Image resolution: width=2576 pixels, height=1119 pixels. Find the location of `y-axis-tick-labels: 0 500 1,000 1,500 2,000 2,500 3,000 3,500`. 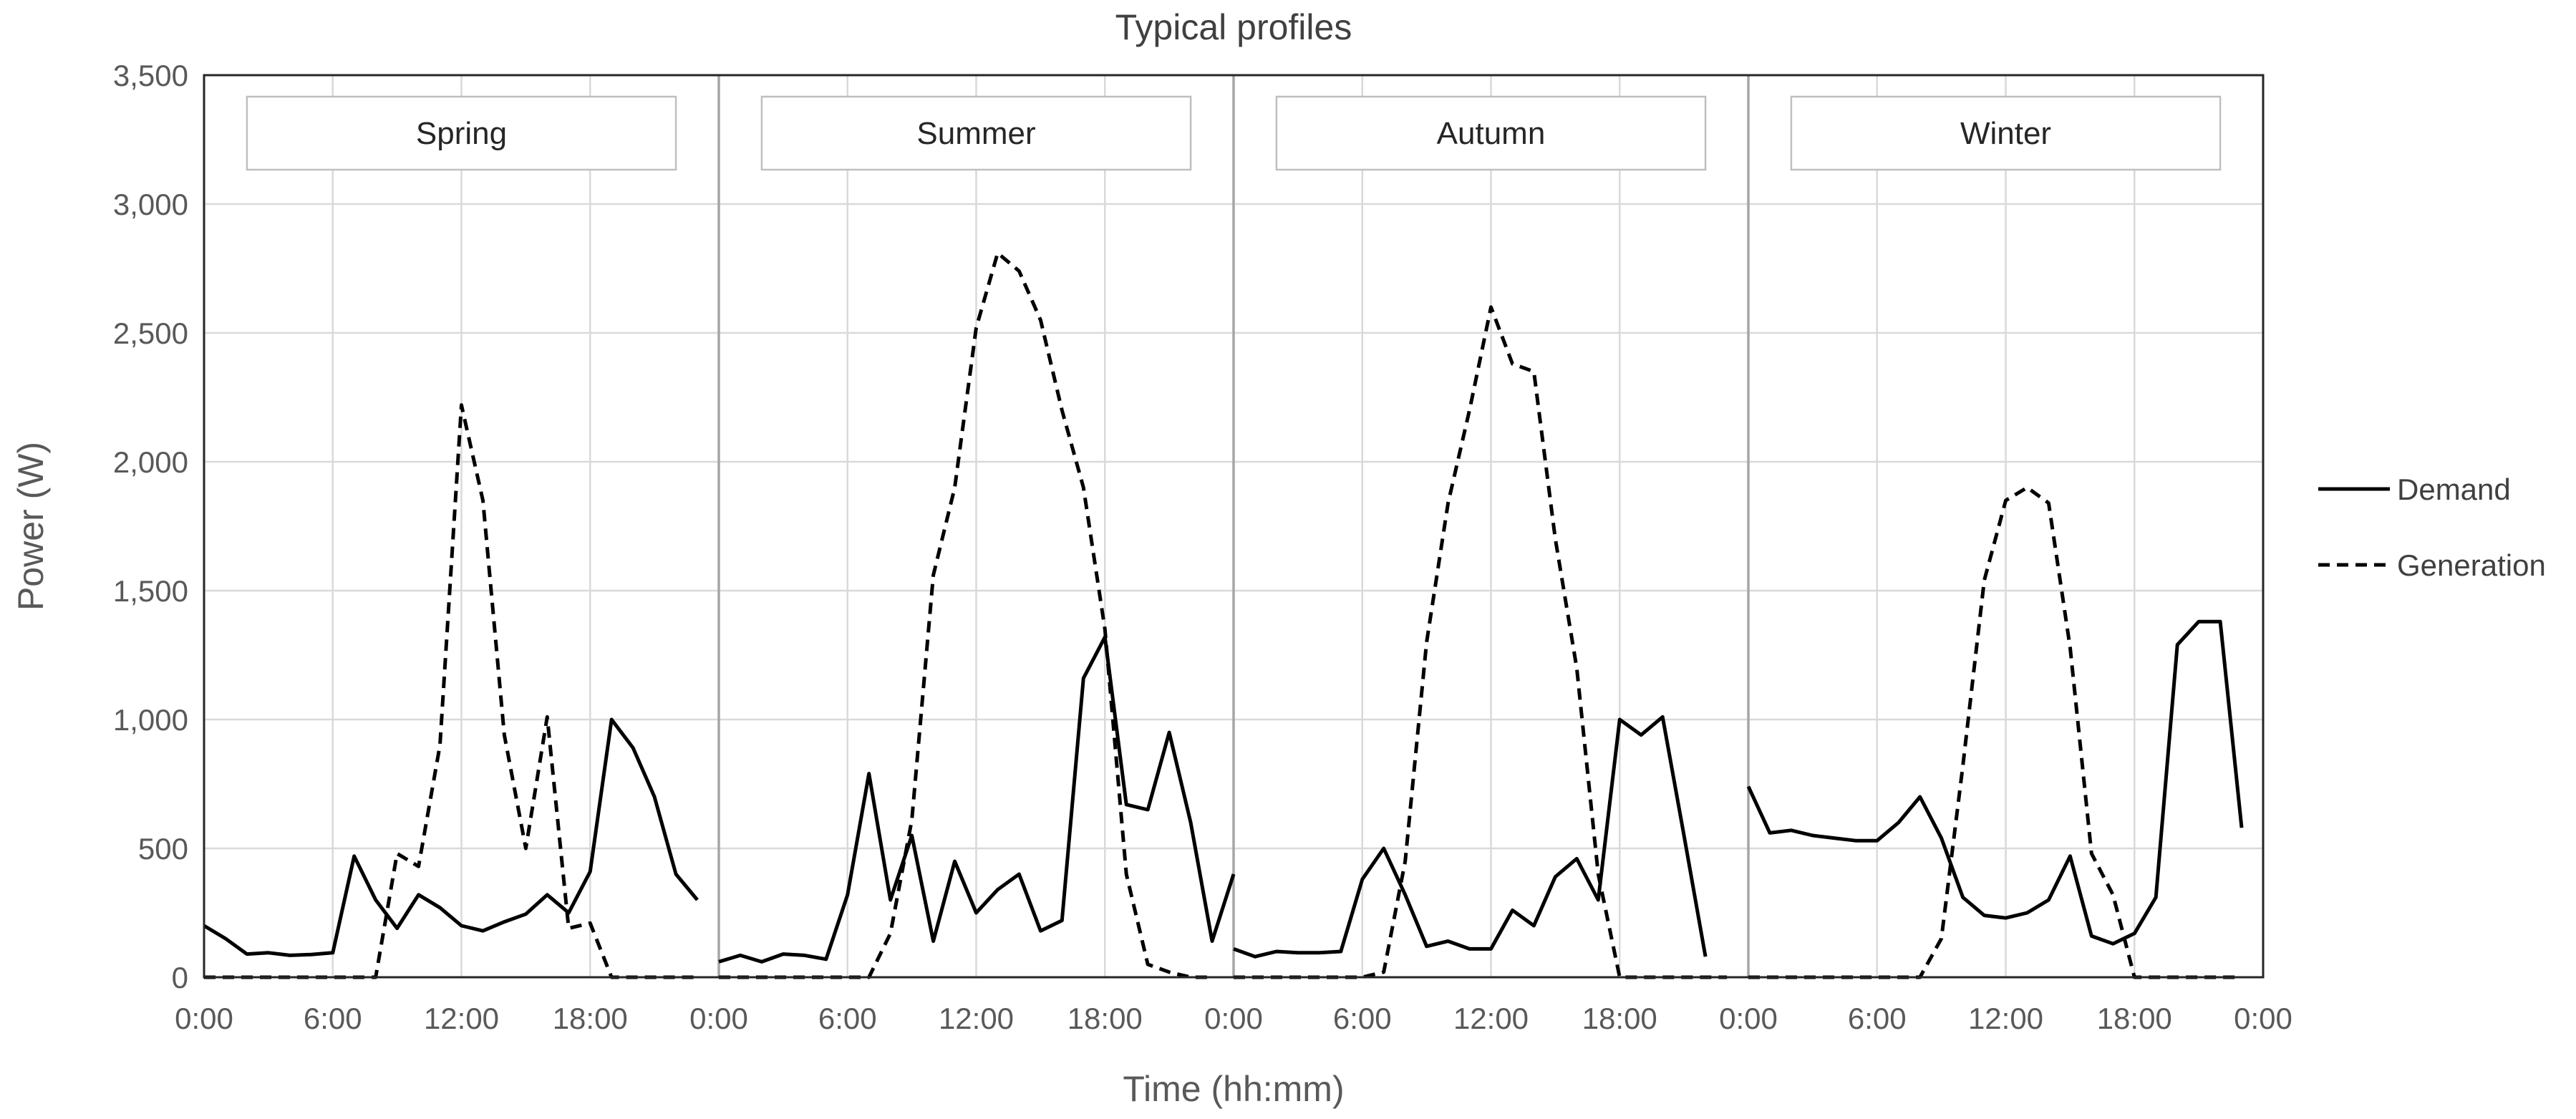

y-axis-tick-labels: 0 500 1,000 1,500 2,000 2,500 3,000 3,500 is located at coordinates (151, 526).